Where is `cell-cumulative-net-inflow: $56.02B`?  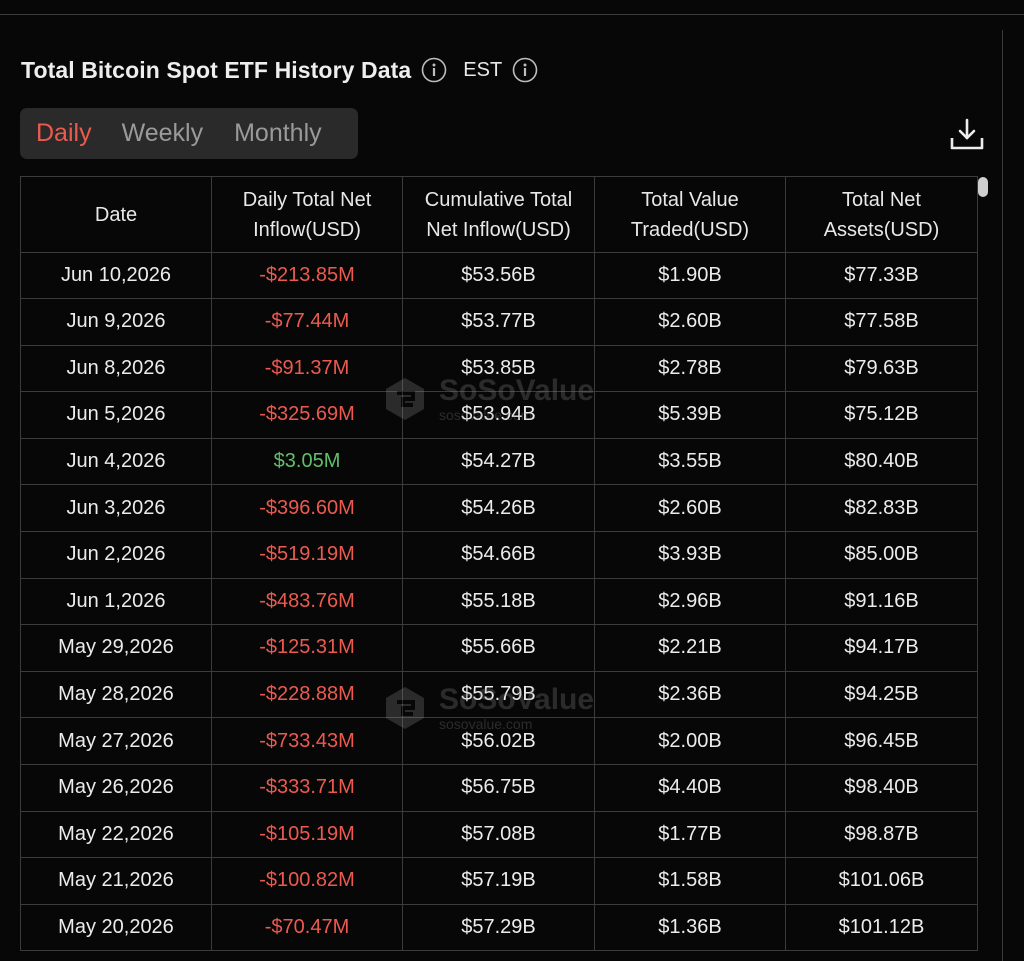
cell-cumulative-net-inflow: $56.02B is located at coordinates (498, 741).